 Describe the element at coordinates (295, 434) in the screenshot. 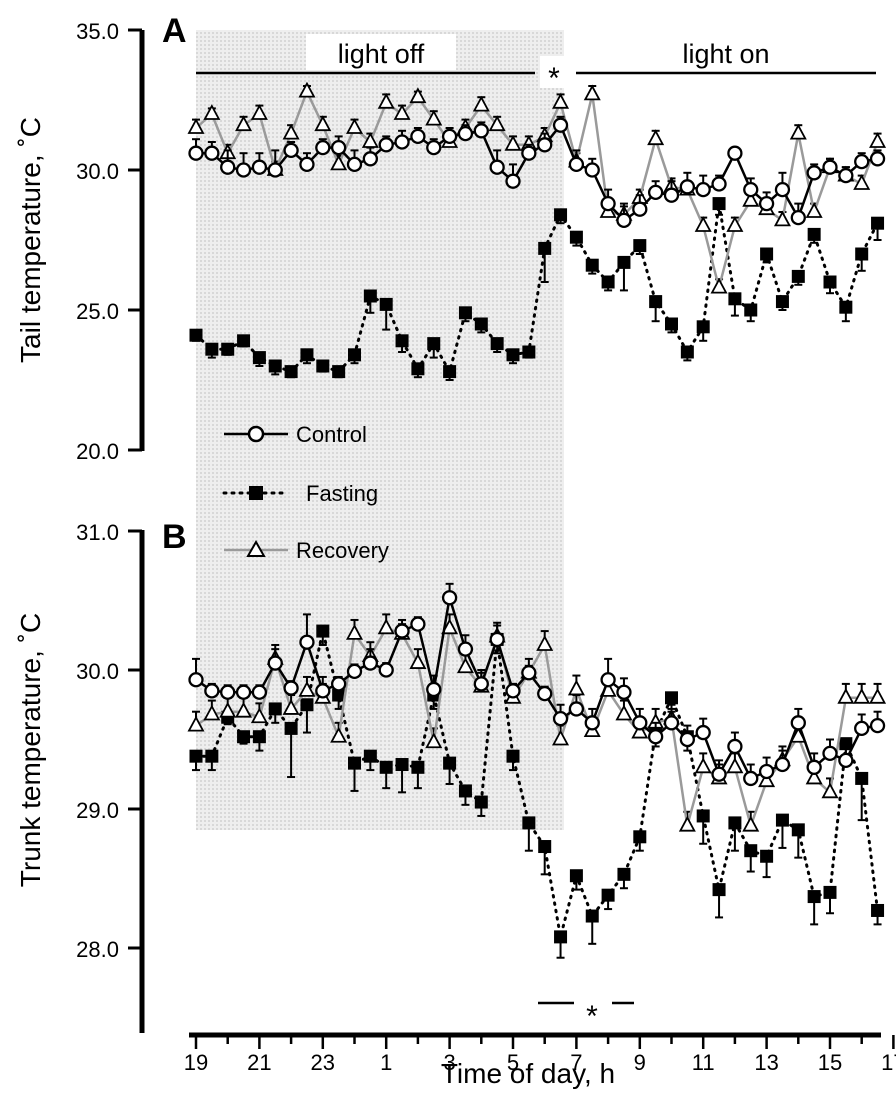

I see `legend-item-control: Control` at that location.